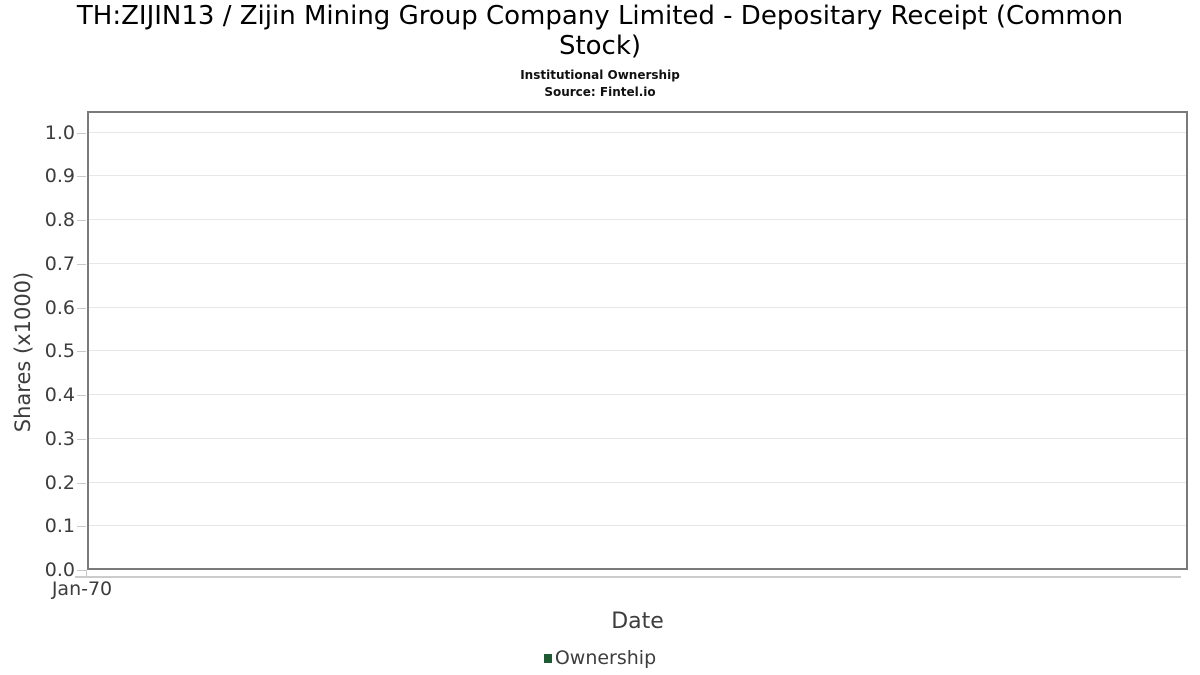  Describe the element at coordinates (547, 658) in the screenshot. I see `legend-swatch` at that location.